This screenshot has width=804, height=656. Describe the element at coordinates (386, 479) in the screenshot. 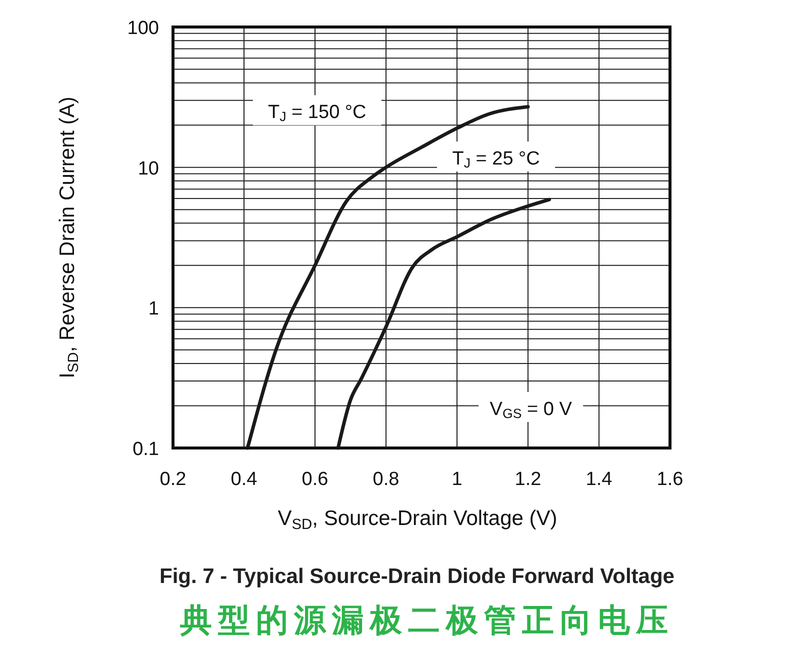

I see `x-tick-label: 0.8` at that location.